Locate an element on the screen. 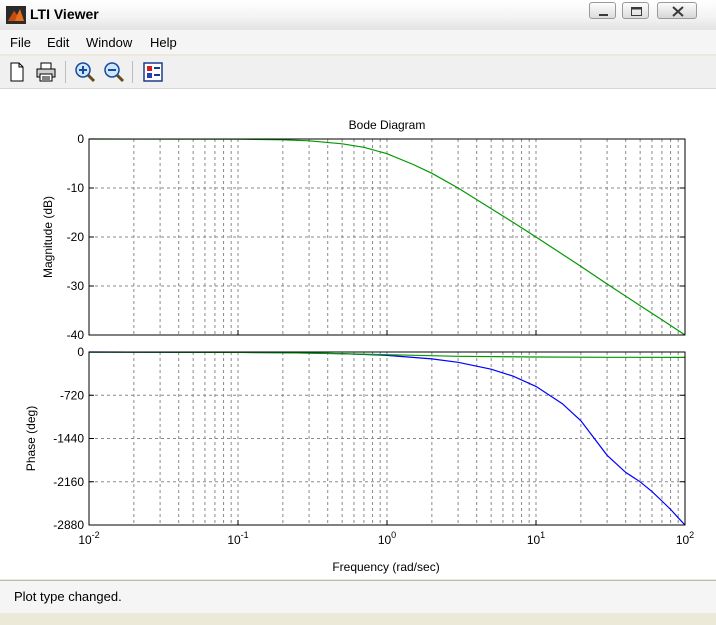 Image resolution: width=716 pixels, height=625 pixels. menu-help: Help is located at coordinates (163, 42).